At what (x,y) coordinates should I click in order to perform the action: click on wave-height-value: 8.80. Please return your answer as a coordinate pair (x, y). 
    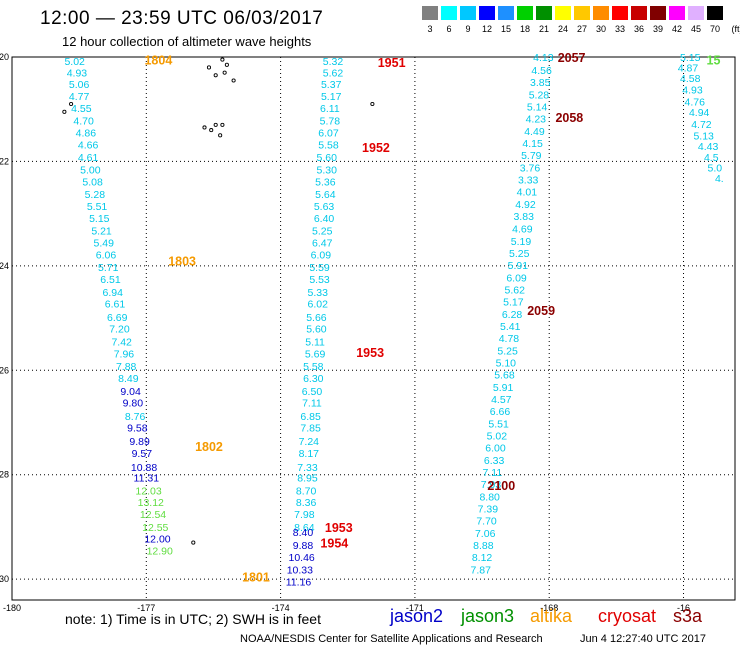
    Looking at the image, I should click on (489, 498).